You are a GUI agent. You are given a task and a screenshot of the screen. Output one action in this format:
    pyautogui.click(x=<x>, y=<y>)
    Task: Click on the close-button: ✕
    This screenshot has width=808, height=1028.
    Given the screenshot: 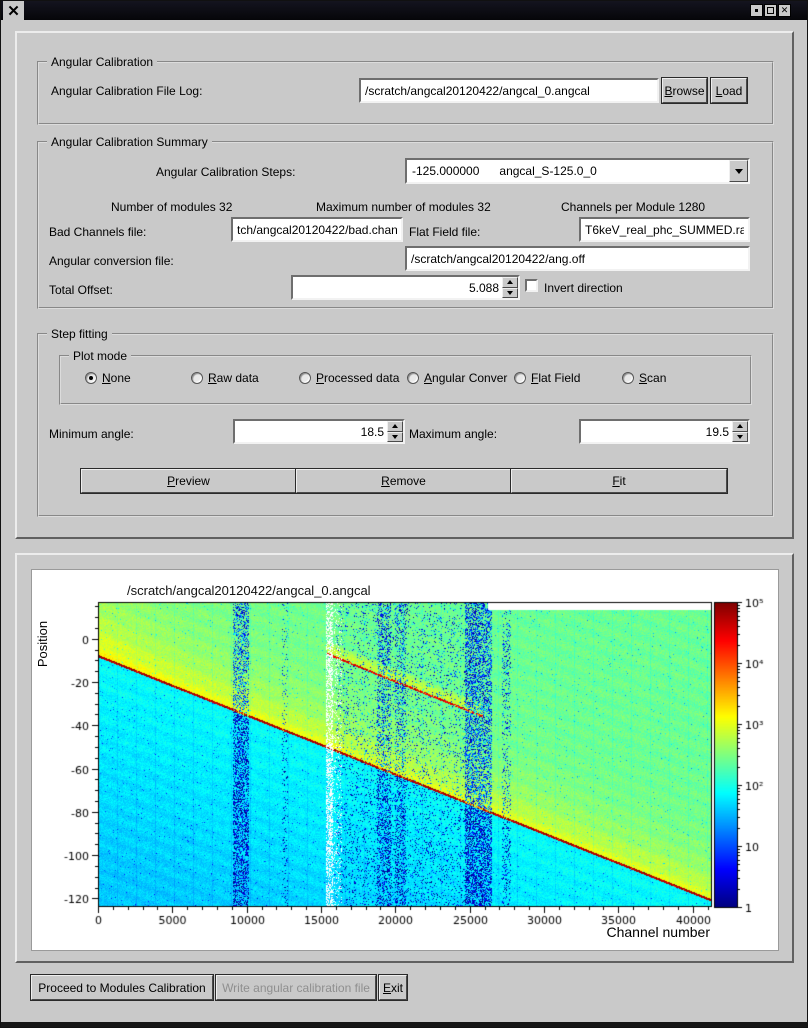 What is the action you would take?
    pyautogui.click(x=784, y=10)
    